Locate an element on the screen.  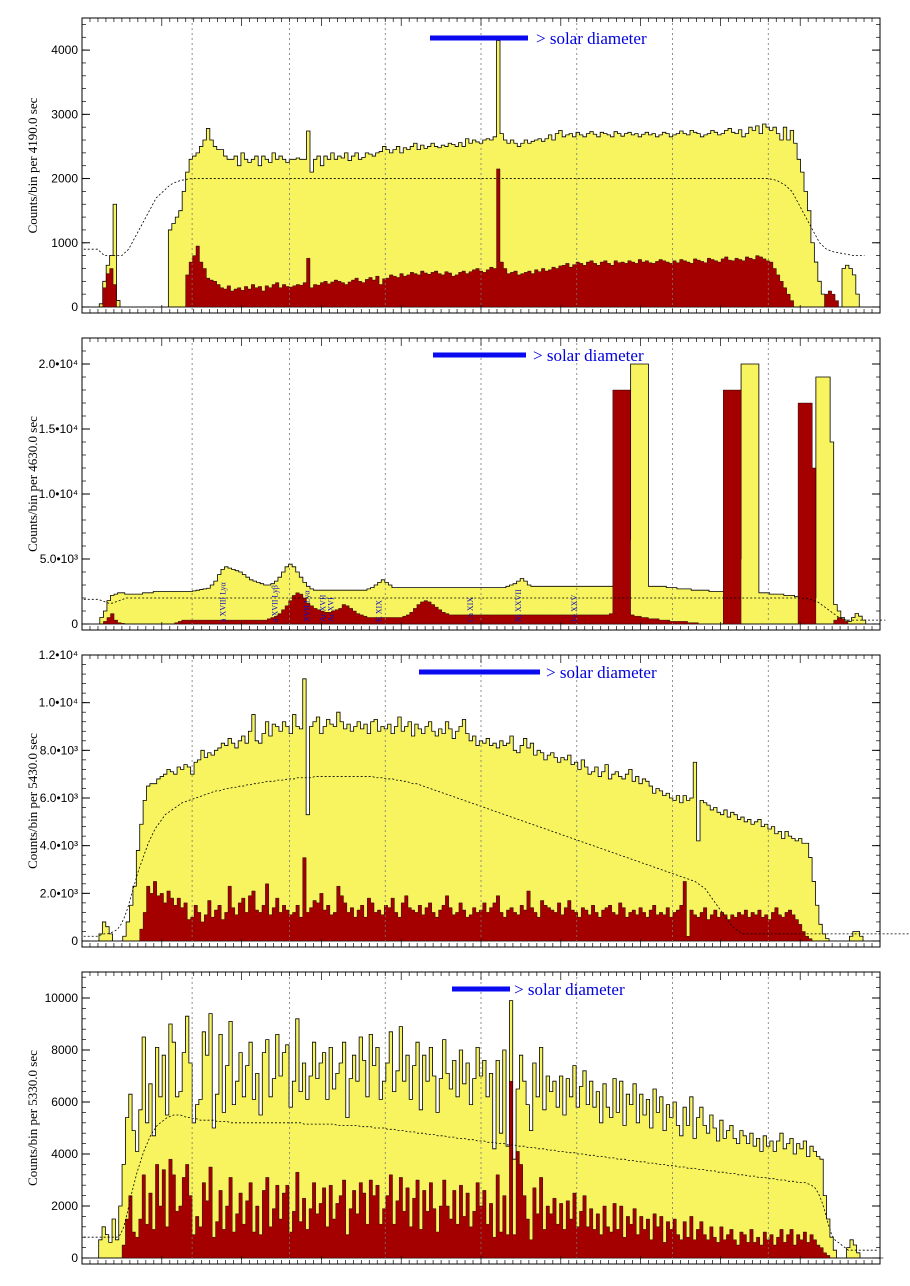
spectral-line-label: a XVII Lyβ is located at coordinates (275, 603).